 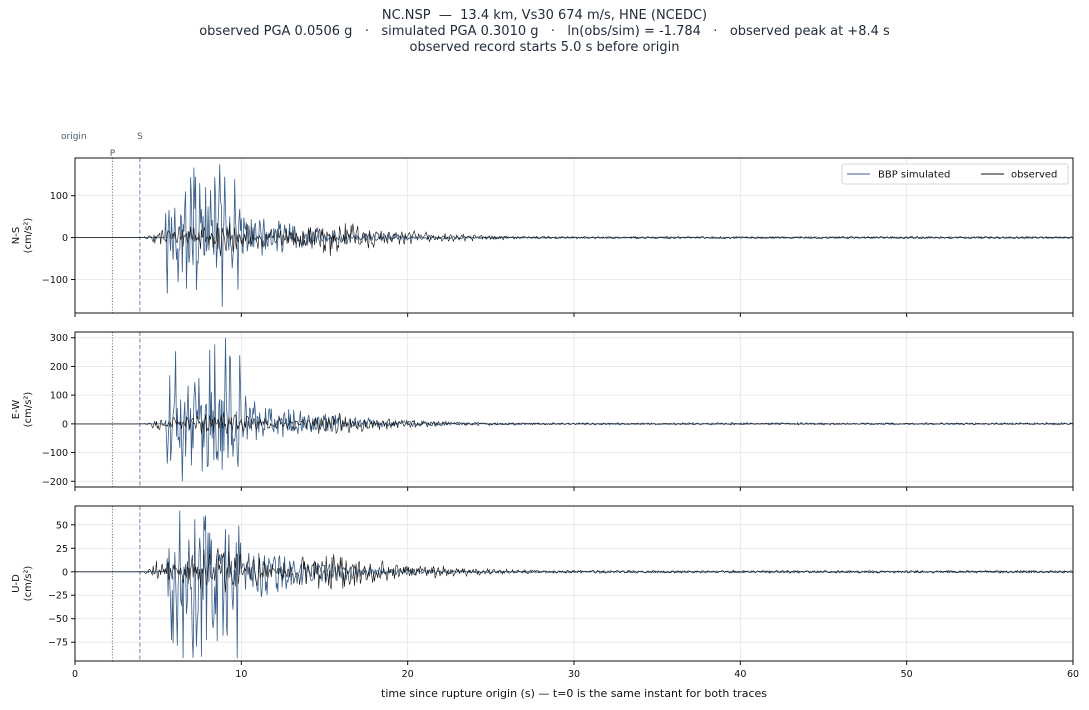 I want to click on y-tick-label: −25, so click(x=58, y=596).